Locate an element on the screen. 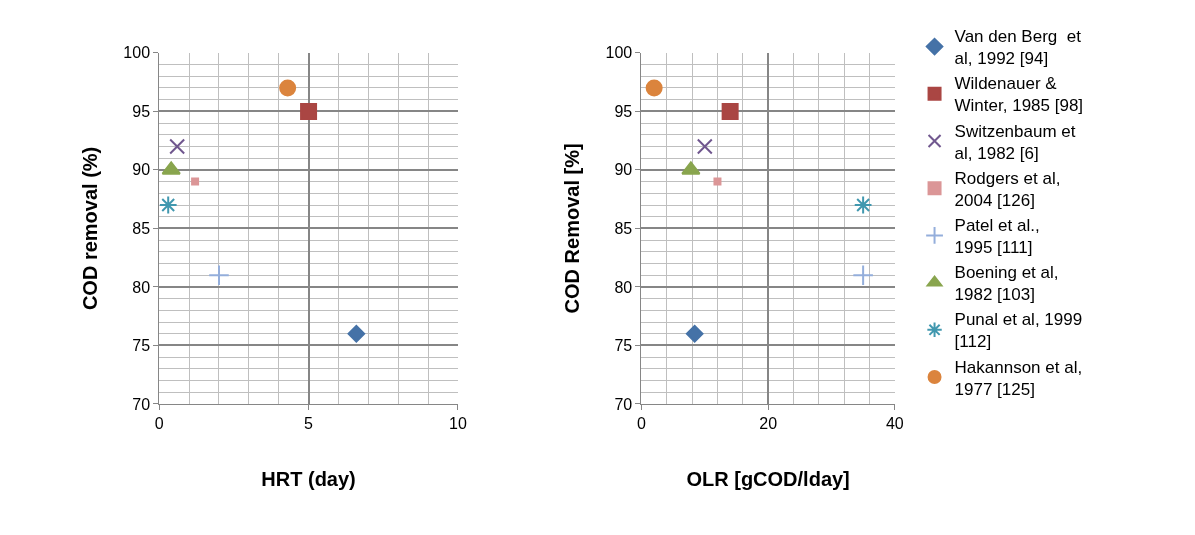 The image size is (1195, 535). legend-label: Patel et al., 1995 [111] is located at coordinates (997, 236).